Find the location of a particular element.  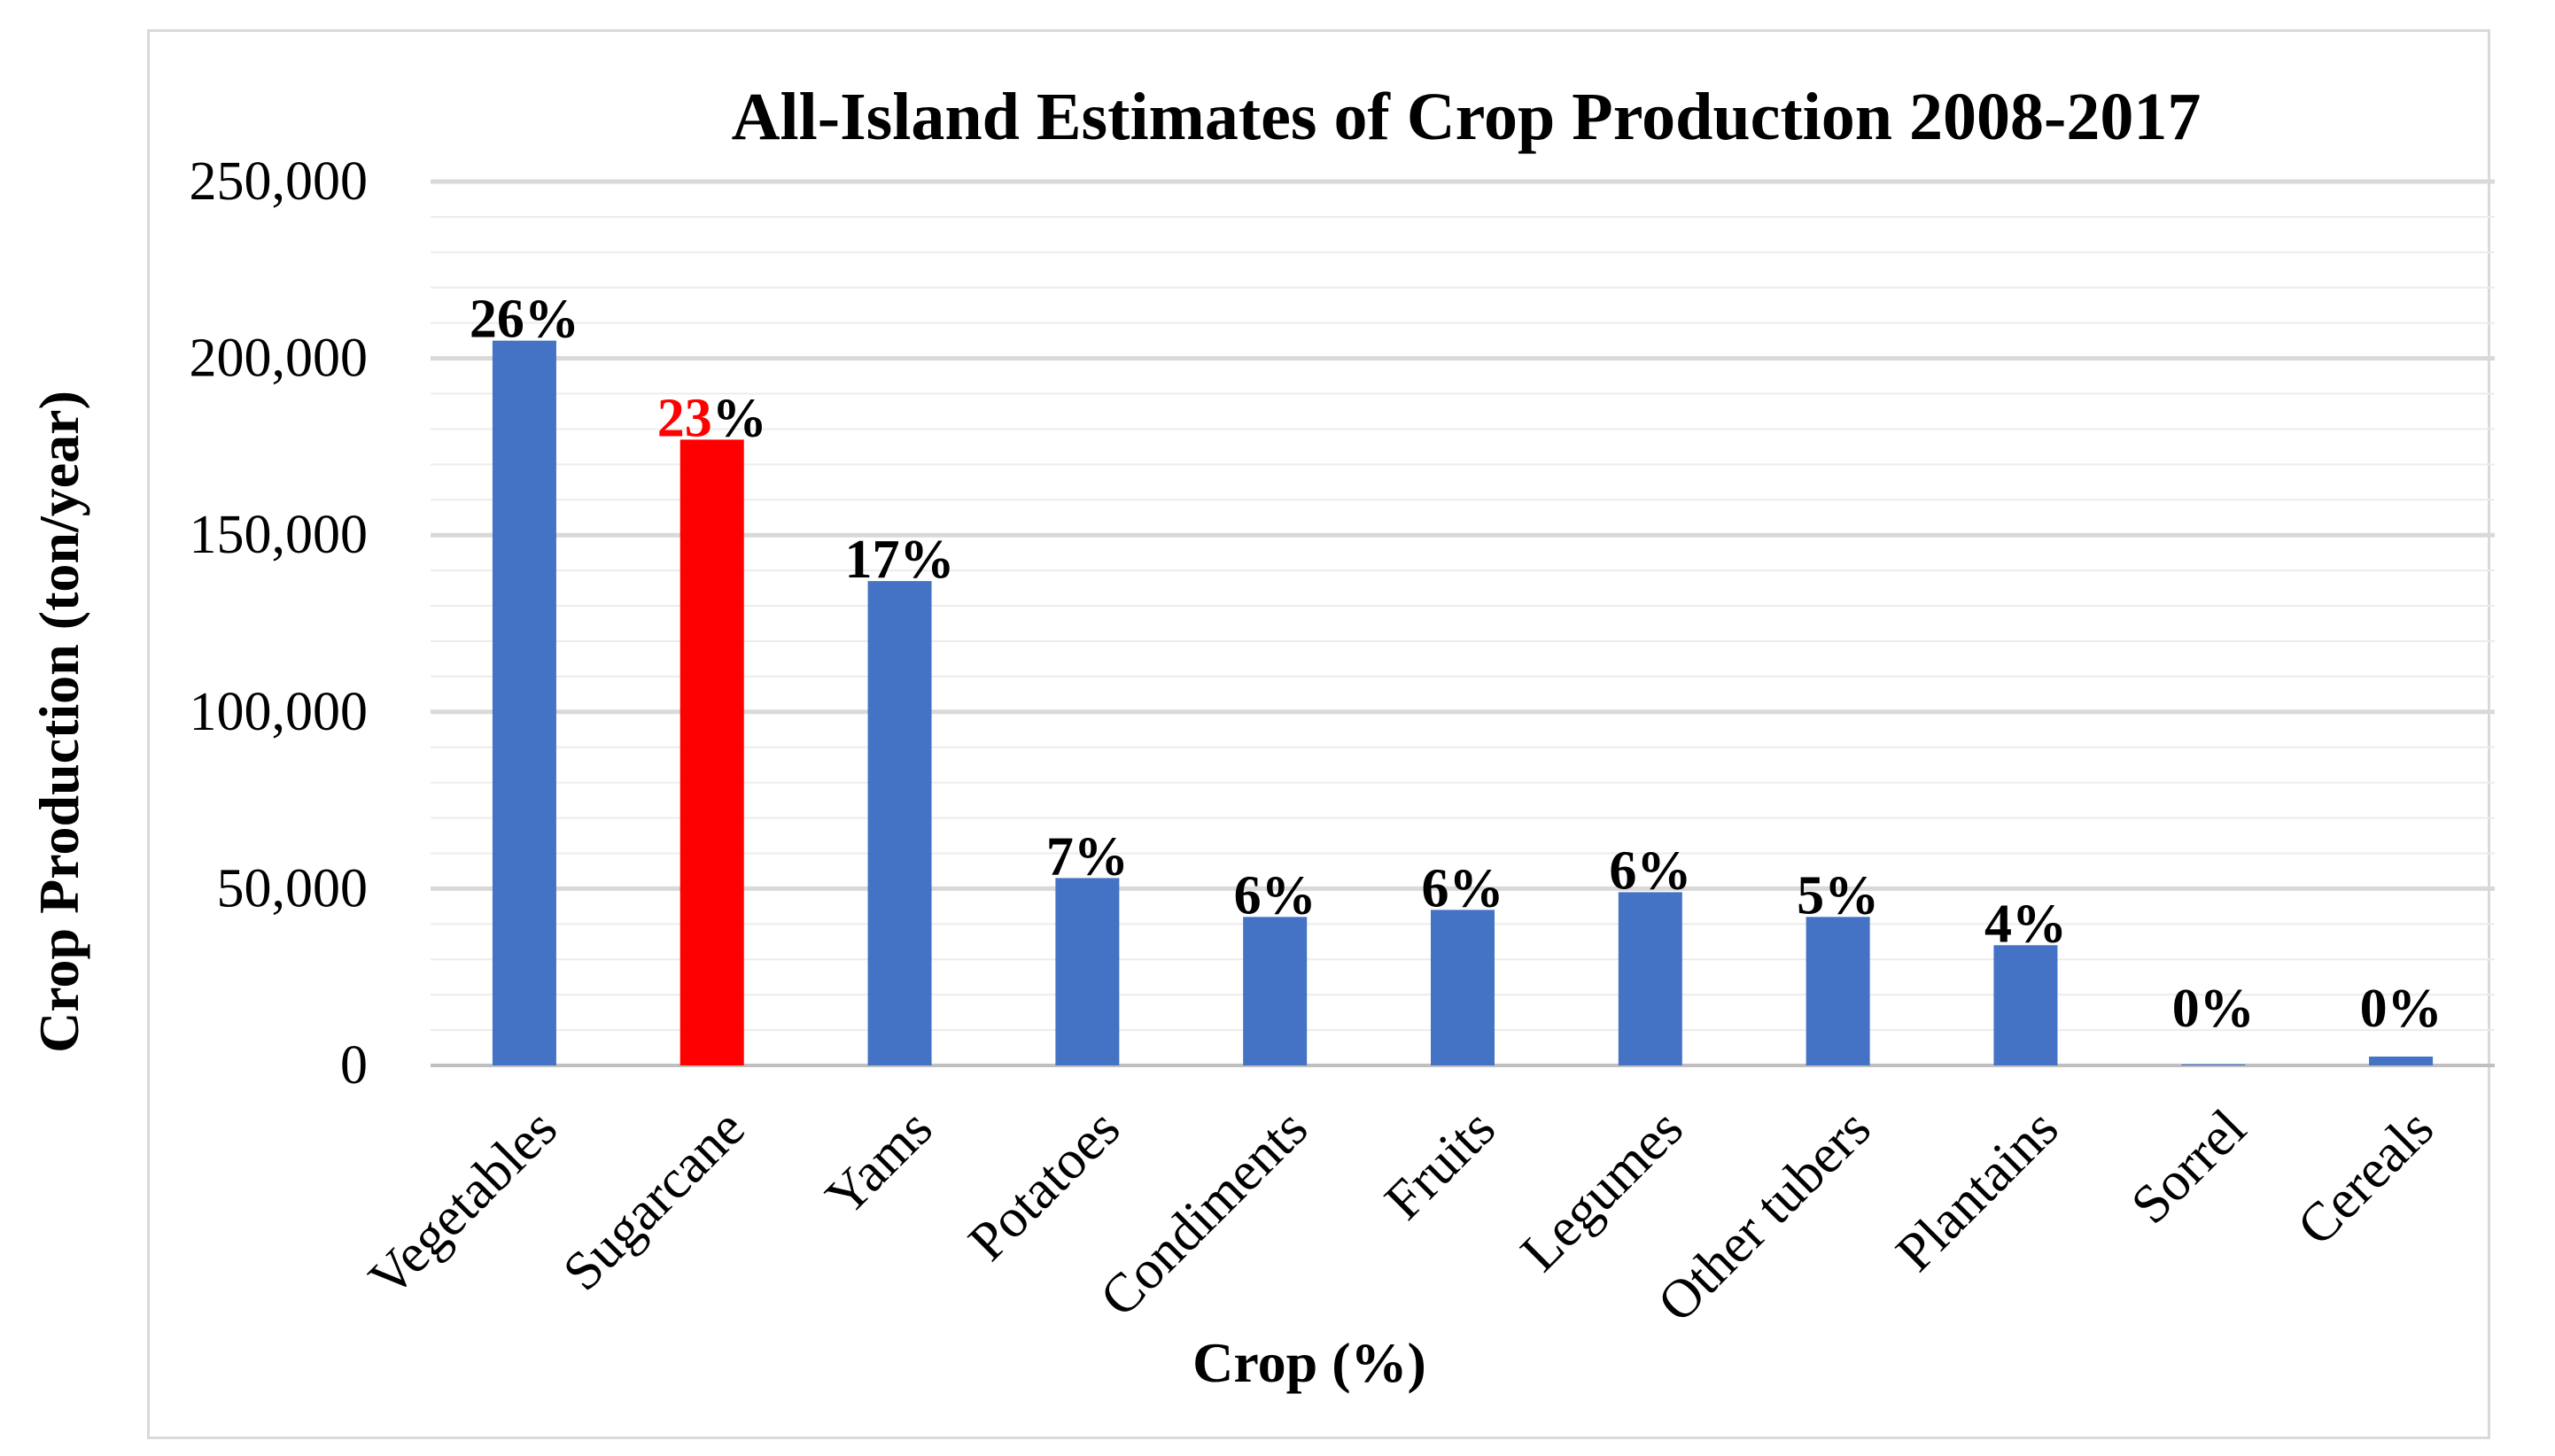

y-axis-title: Crop Production (ton/year) is located at coordinates (59, 722).